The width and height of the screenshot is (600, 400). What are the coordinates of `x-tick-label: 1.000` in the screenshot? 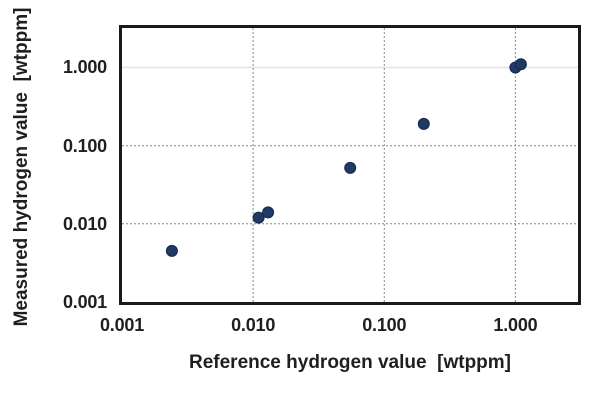 It's located at (515, 325).